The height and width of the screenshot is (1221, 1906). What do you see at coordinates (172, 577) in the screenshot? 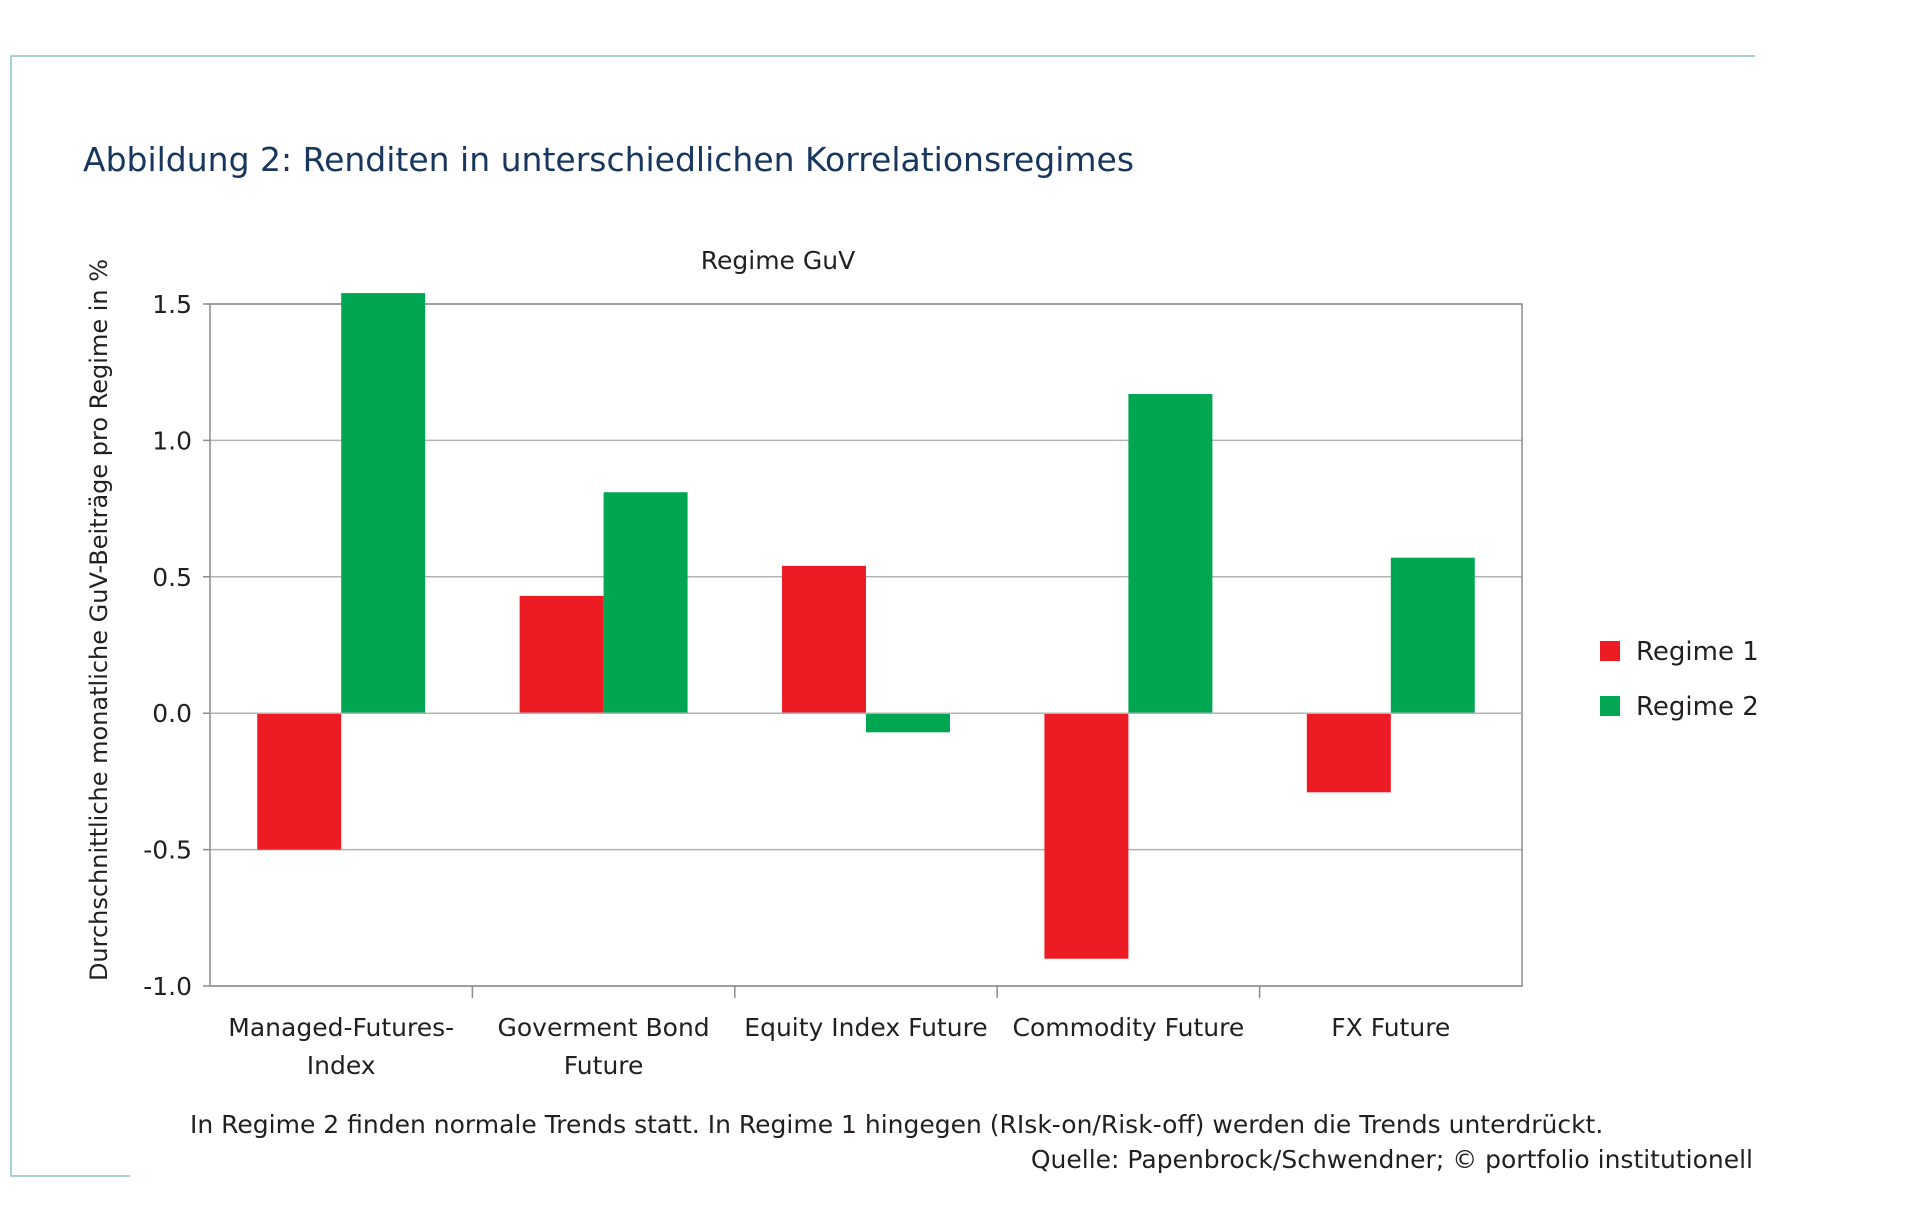
I see `y-tick-label: 0.5` at bounding box center [172, 577].